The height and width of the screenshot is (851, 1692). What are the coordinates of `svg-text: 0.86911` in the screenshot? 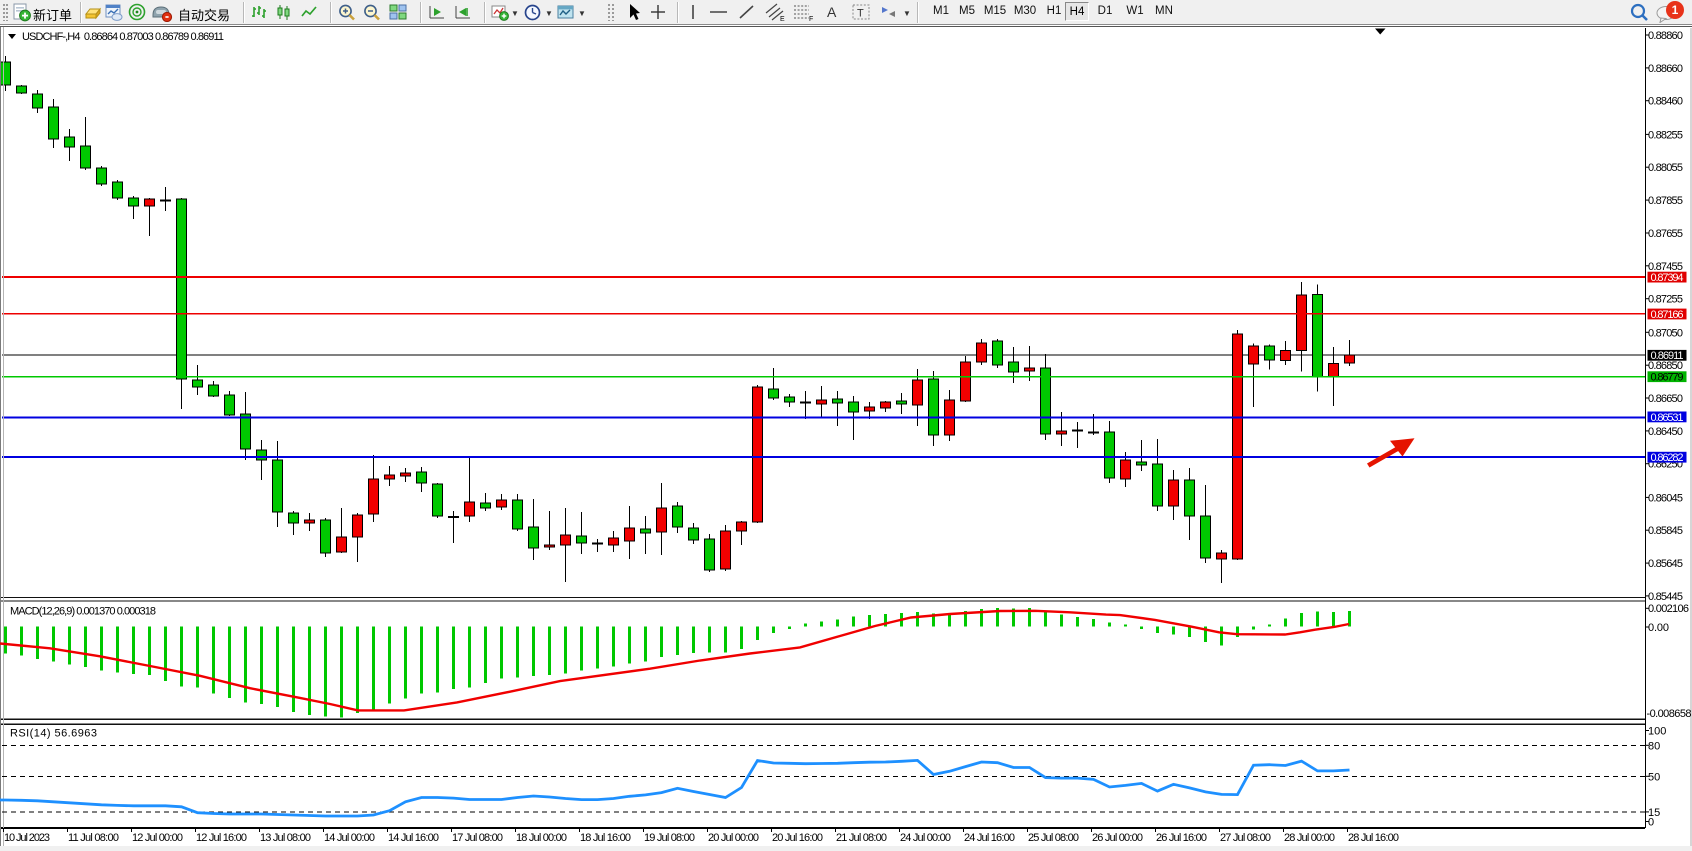 It's located at (1667, 356).